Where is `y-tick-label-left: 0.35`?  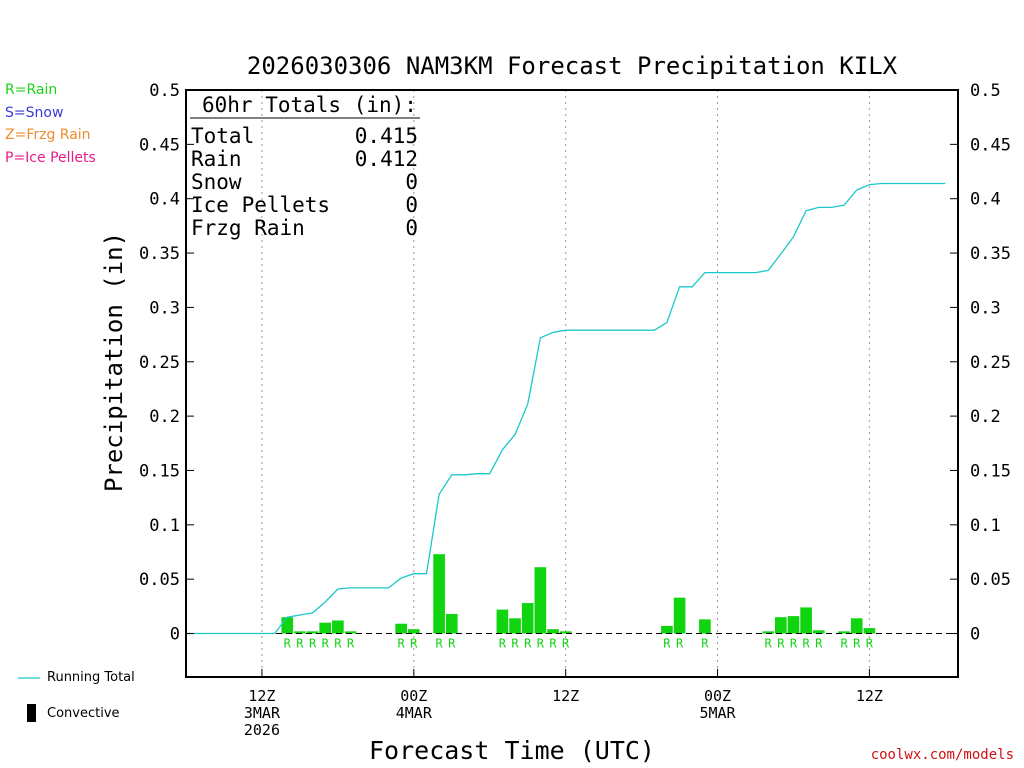 y-tick-label-left: 0.35 is located at coordinates (159, 254).